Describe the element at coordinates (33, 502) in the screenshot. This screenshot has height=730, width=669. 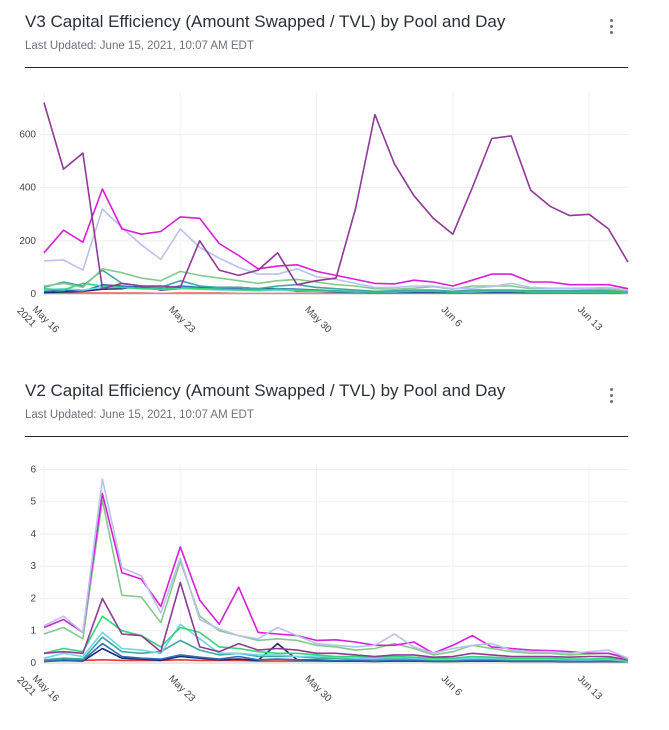
I see `y-tick-label: 5` at that location.